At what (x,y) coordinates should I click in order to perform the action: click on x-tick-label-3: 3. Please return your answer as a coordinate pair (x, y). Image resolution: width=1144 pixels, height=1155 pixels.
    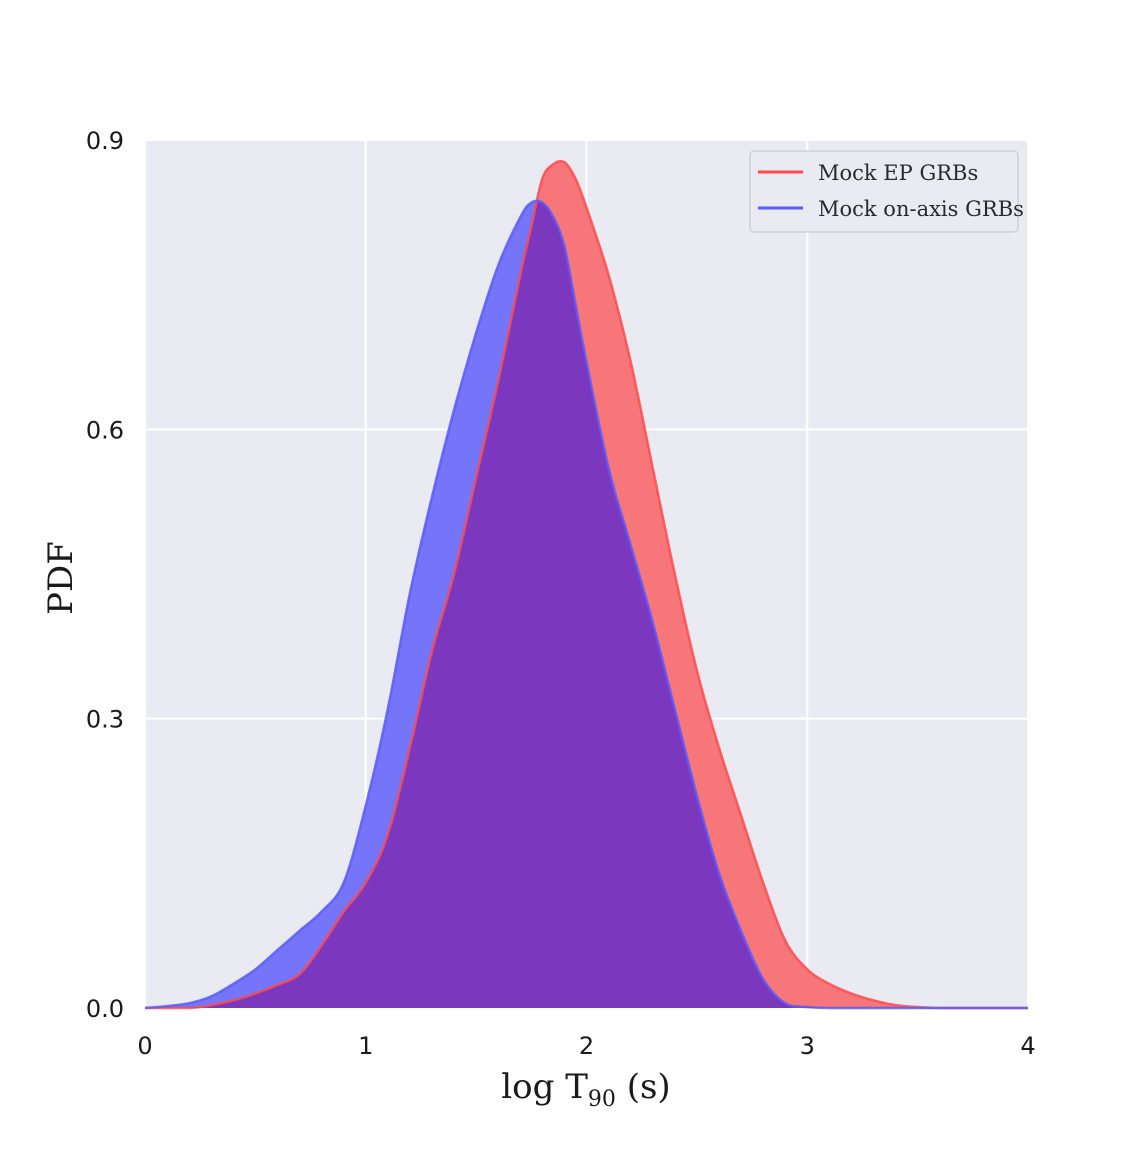
    Looking at the image, I should click on (807, 1046).